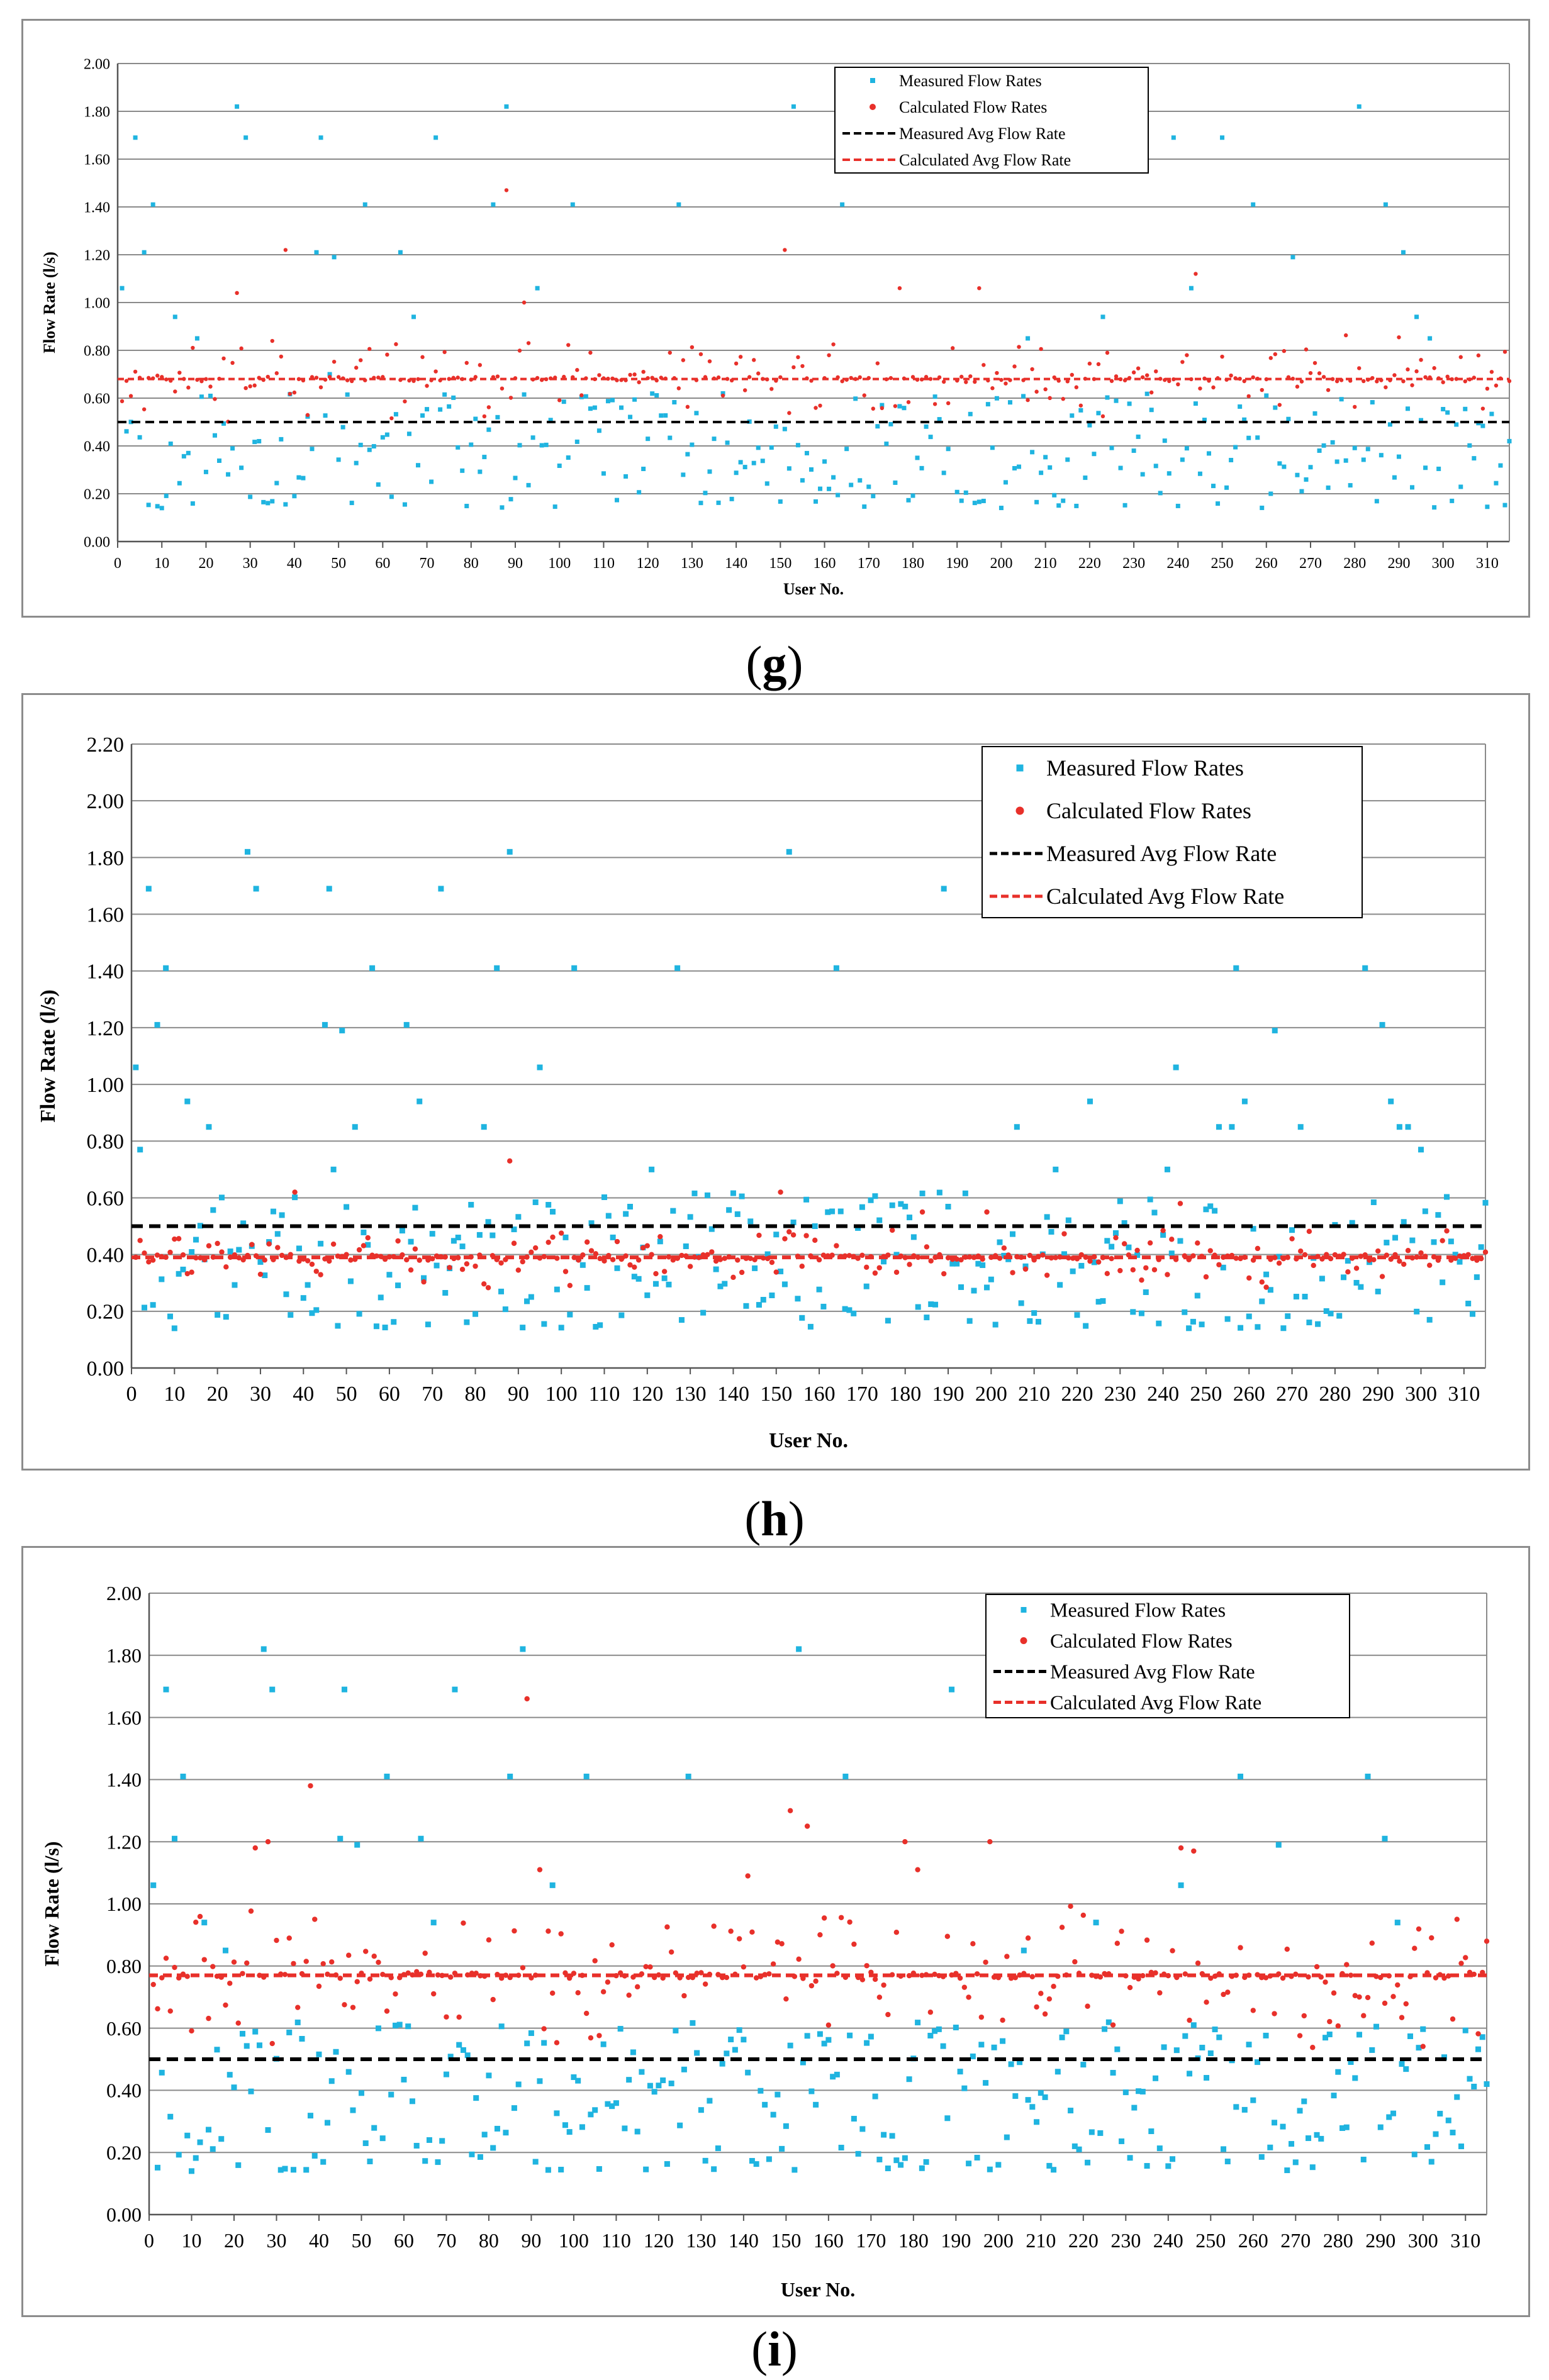 Image resolution: width=1549 pixels, height=2380 pixels. What do you see at coordinates (106, 745) in the screenshot?
I see `y-tick-label: 2.20` at bounding box center [106, 745].